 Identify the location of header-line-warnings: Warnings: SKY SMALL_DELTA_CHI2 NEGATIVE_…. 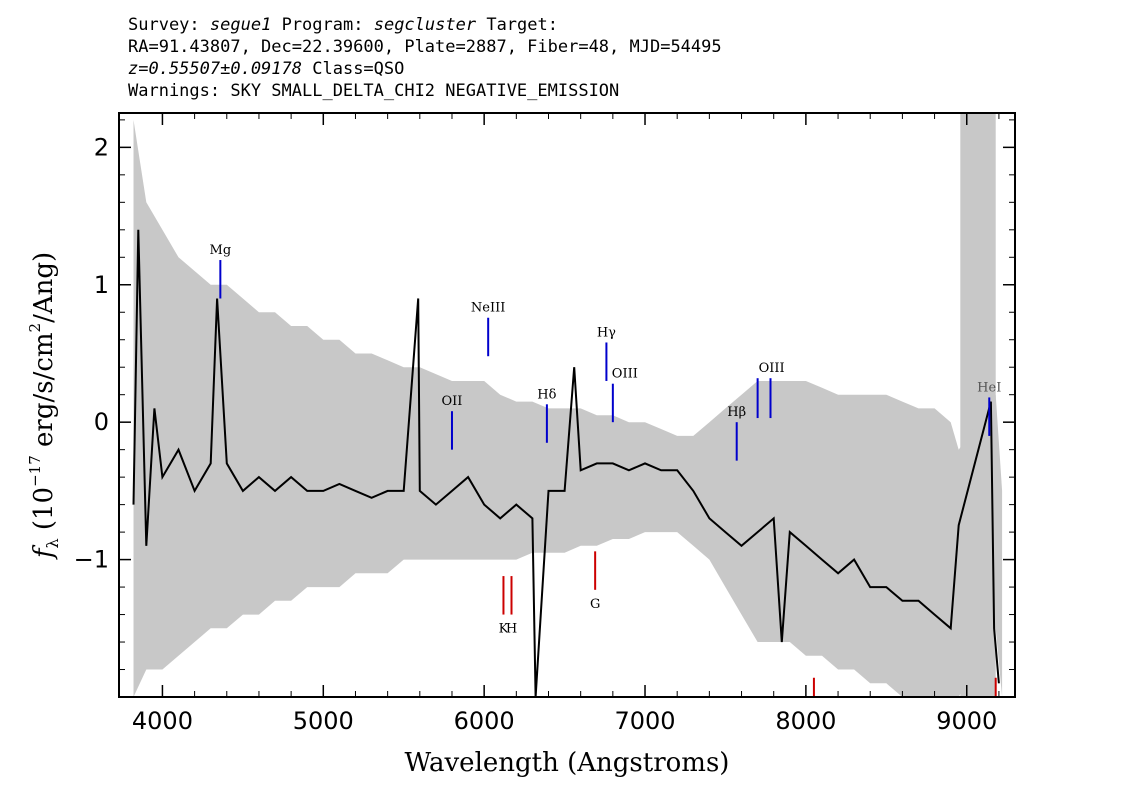
(374, 91).